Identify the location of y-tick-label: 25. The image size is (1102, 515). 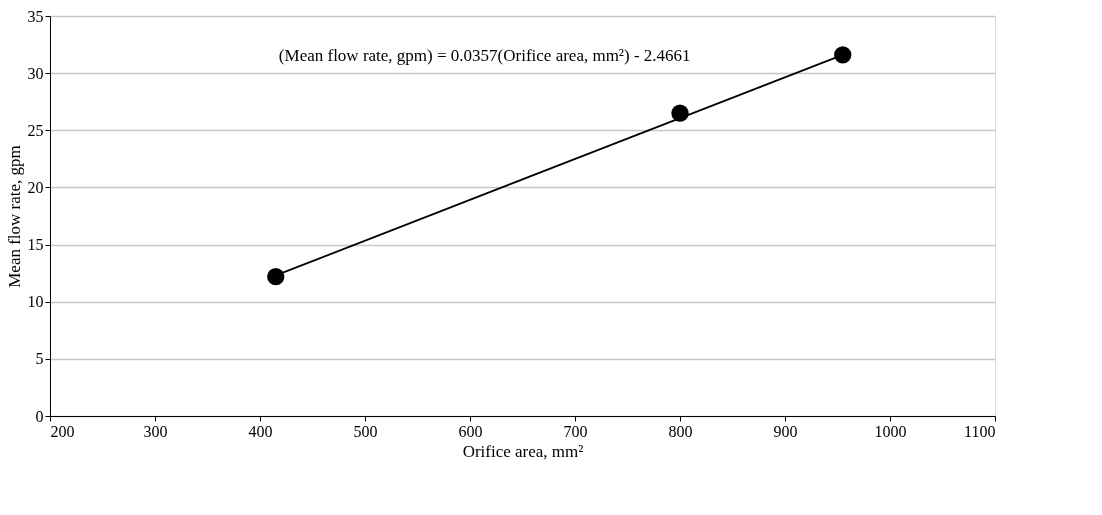
(35, 130).